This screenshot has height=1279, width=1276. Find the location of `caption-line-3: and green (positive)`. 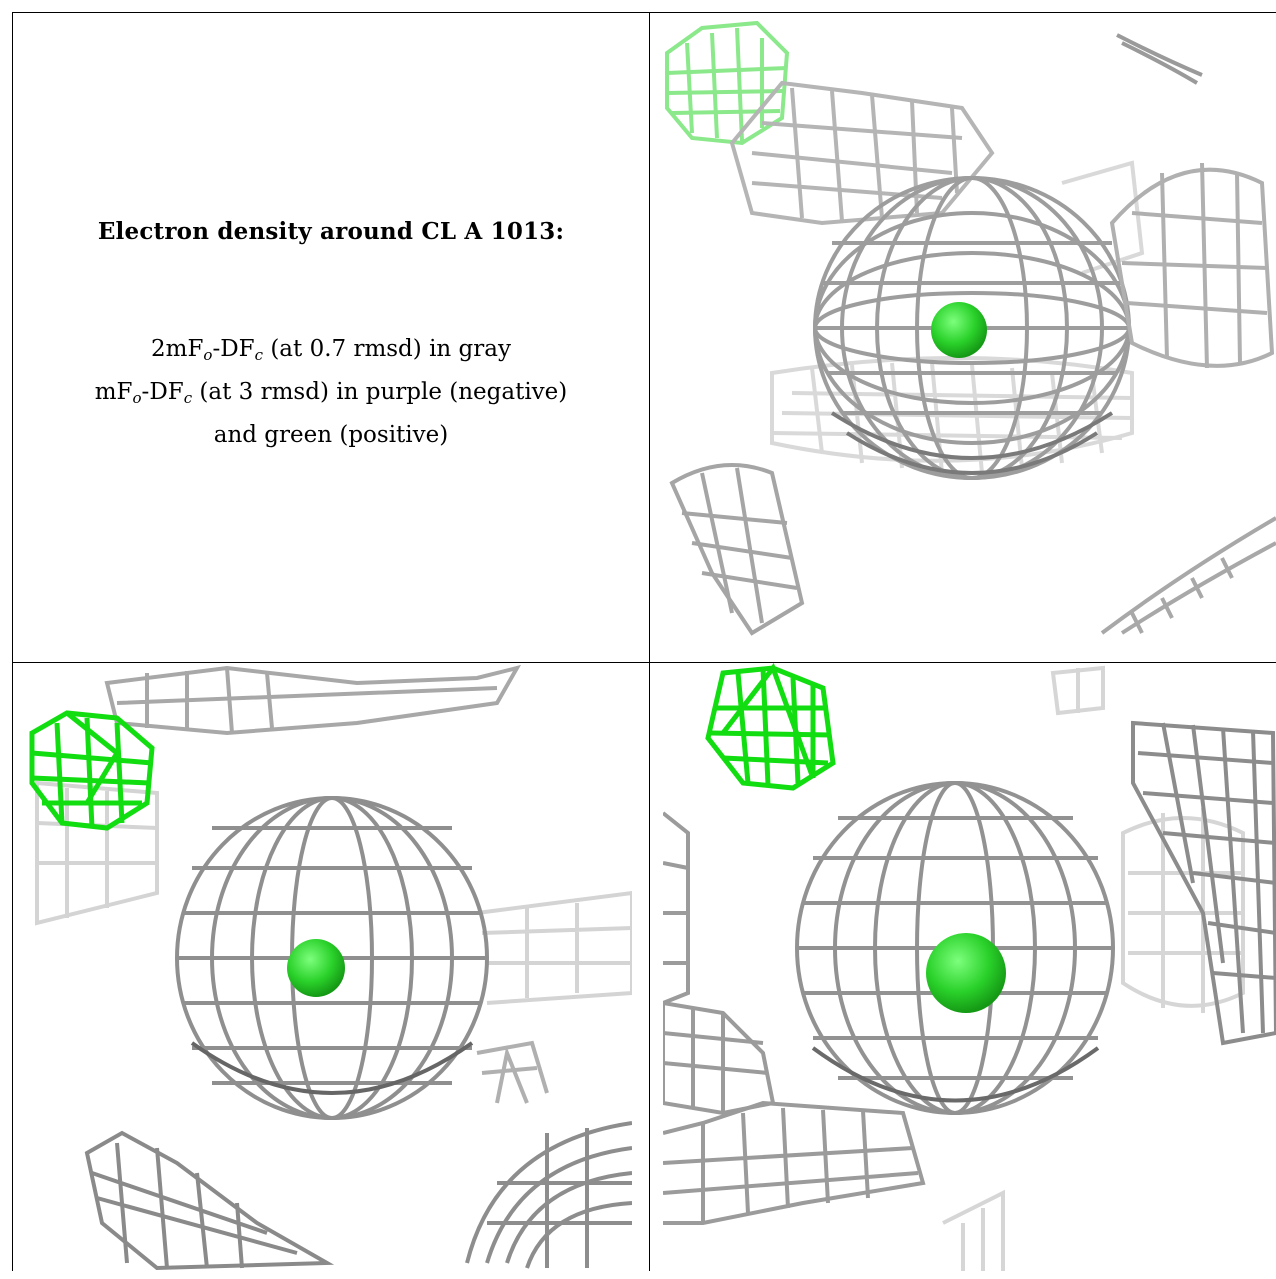

caption-line-3: and green (positive) is located at coordinates (331, 435).